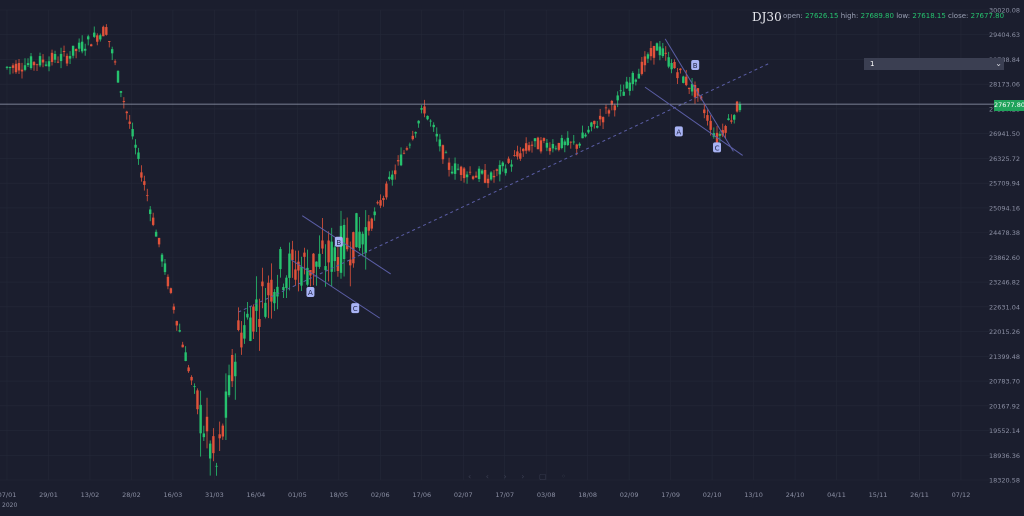  I want to click on year-label: 2020, so click(9, 505).